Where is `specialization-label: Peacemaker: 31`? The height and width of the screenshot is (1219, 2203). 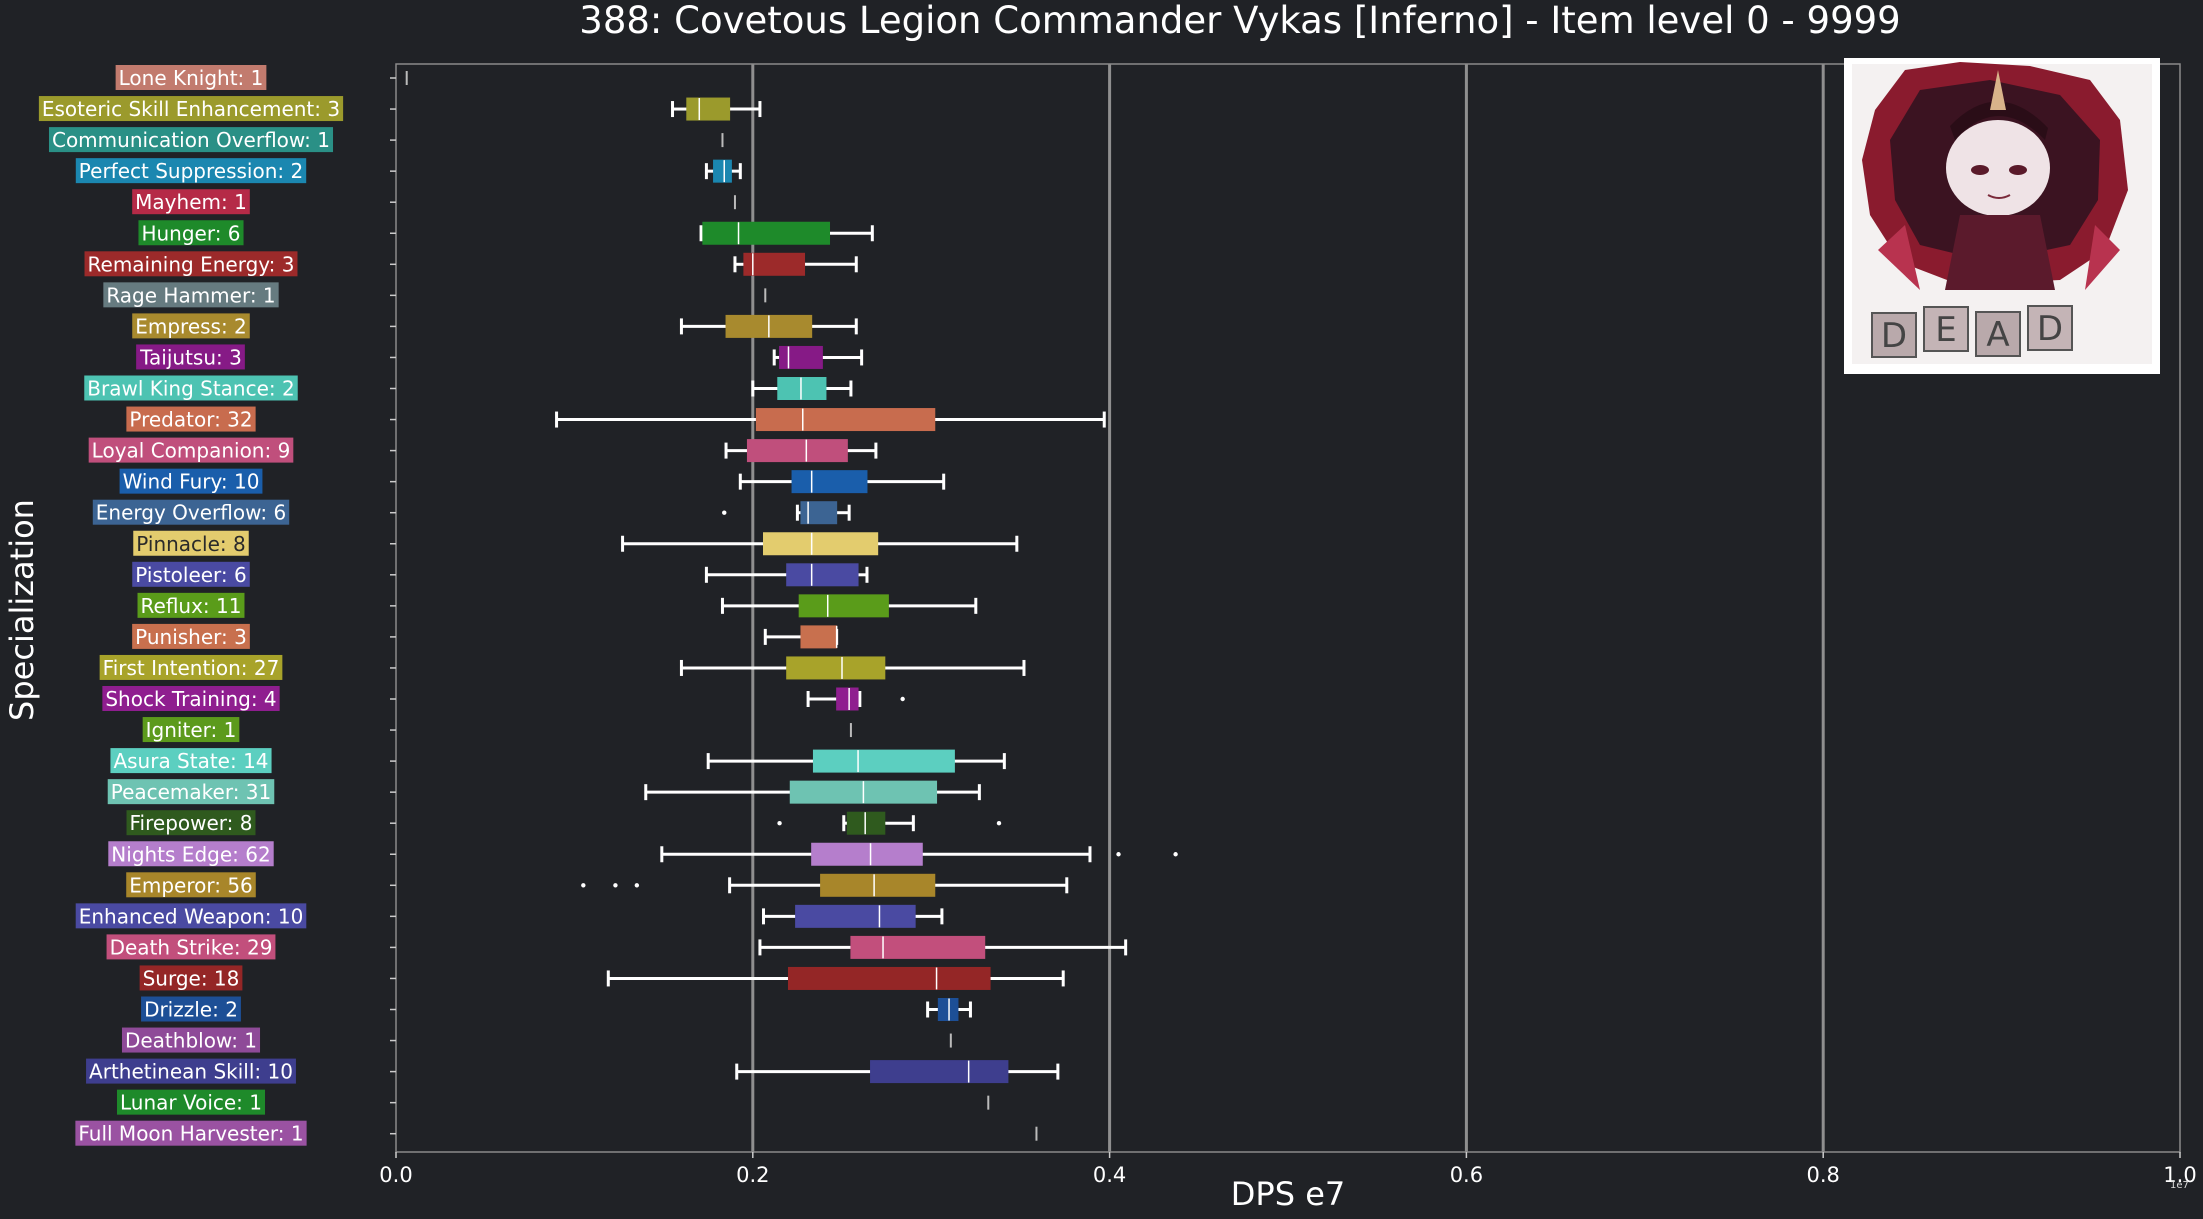
specialization-label: Peacemaker: 31 is located at coordinates (191, 792).